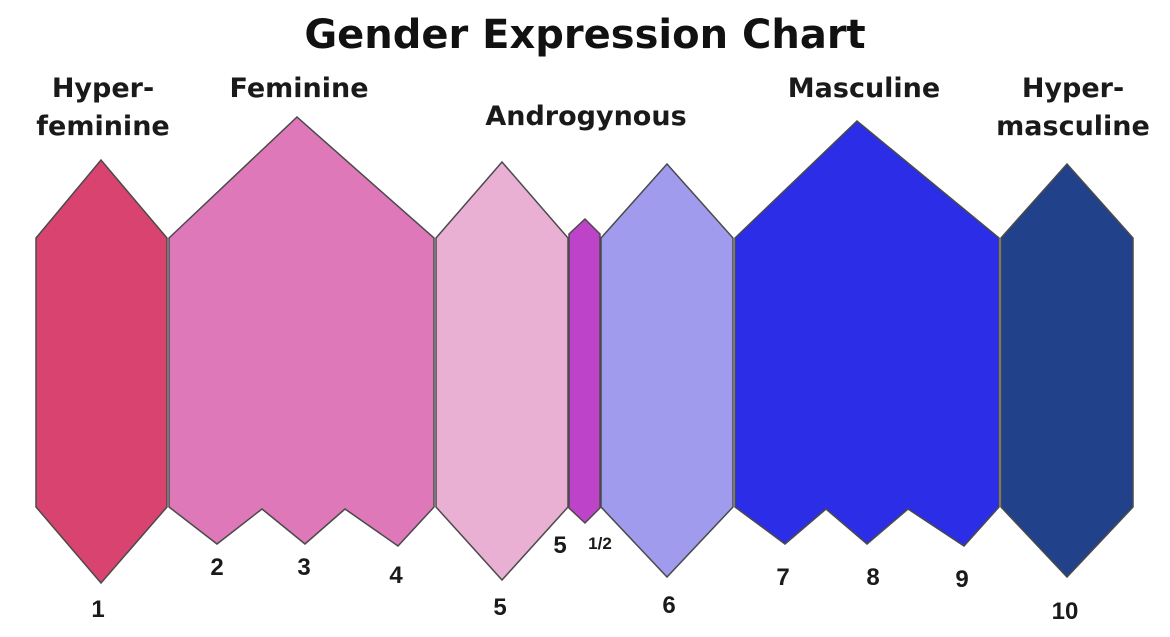 This screenshot has height=637, width=1170. I want to click on number-label-androgynous-masc-0: 6, so click(668, 605).